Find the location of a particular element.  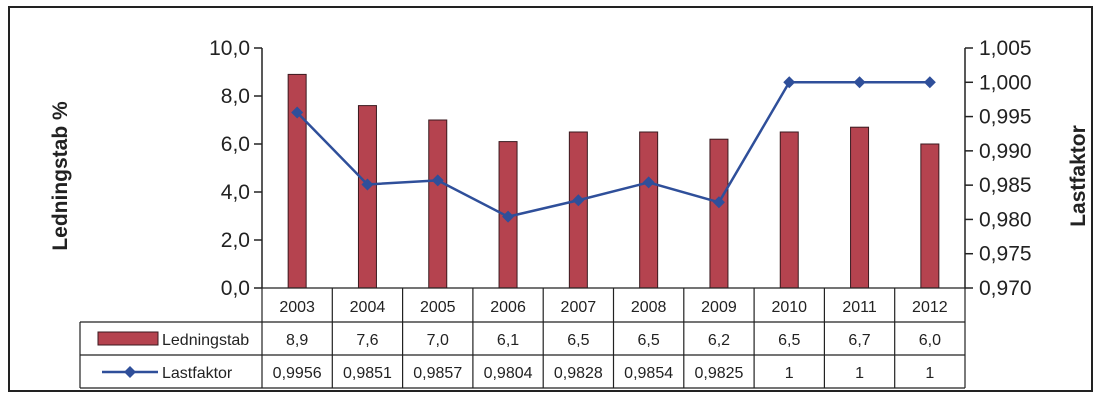

y2-tick-label: 0,995 is located at coordinates (1005, 117).